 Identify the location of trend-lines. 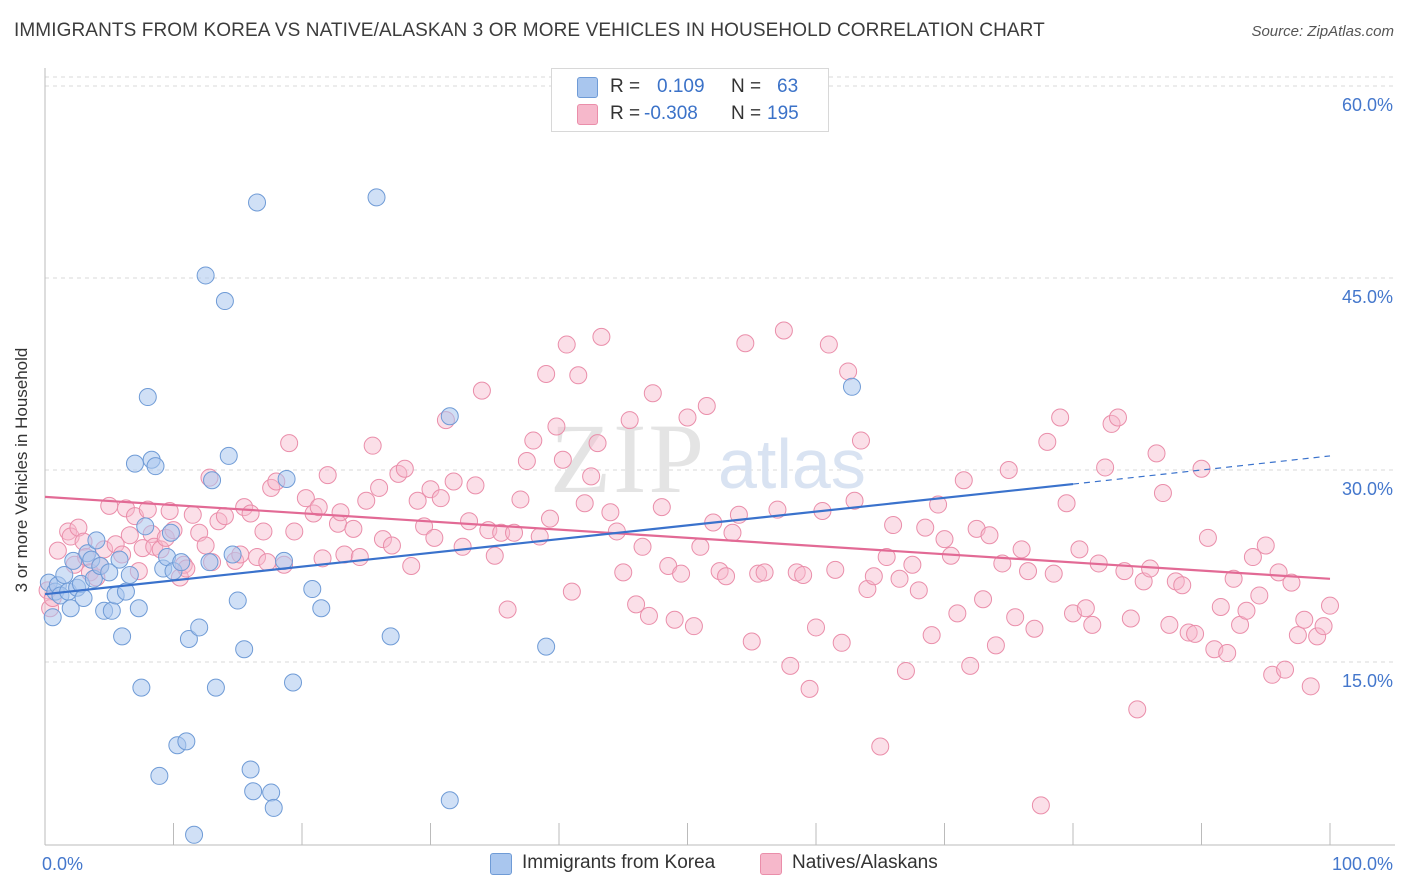
(687, 525).